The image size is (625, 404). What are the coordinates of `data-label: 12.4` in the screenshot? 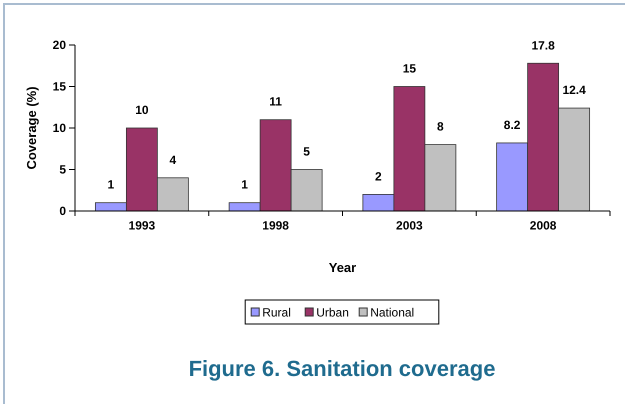 It's located at (574, 90).